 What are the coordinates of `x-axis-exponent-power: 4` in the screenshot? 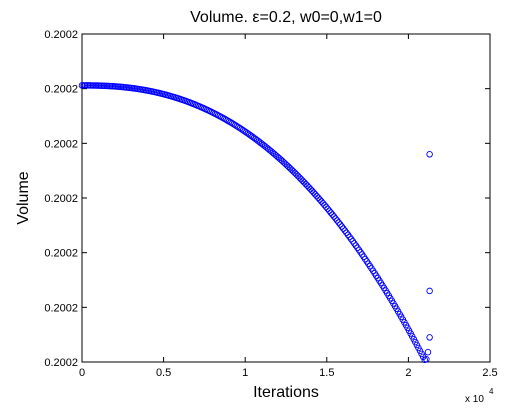 It's located at (491, 391).